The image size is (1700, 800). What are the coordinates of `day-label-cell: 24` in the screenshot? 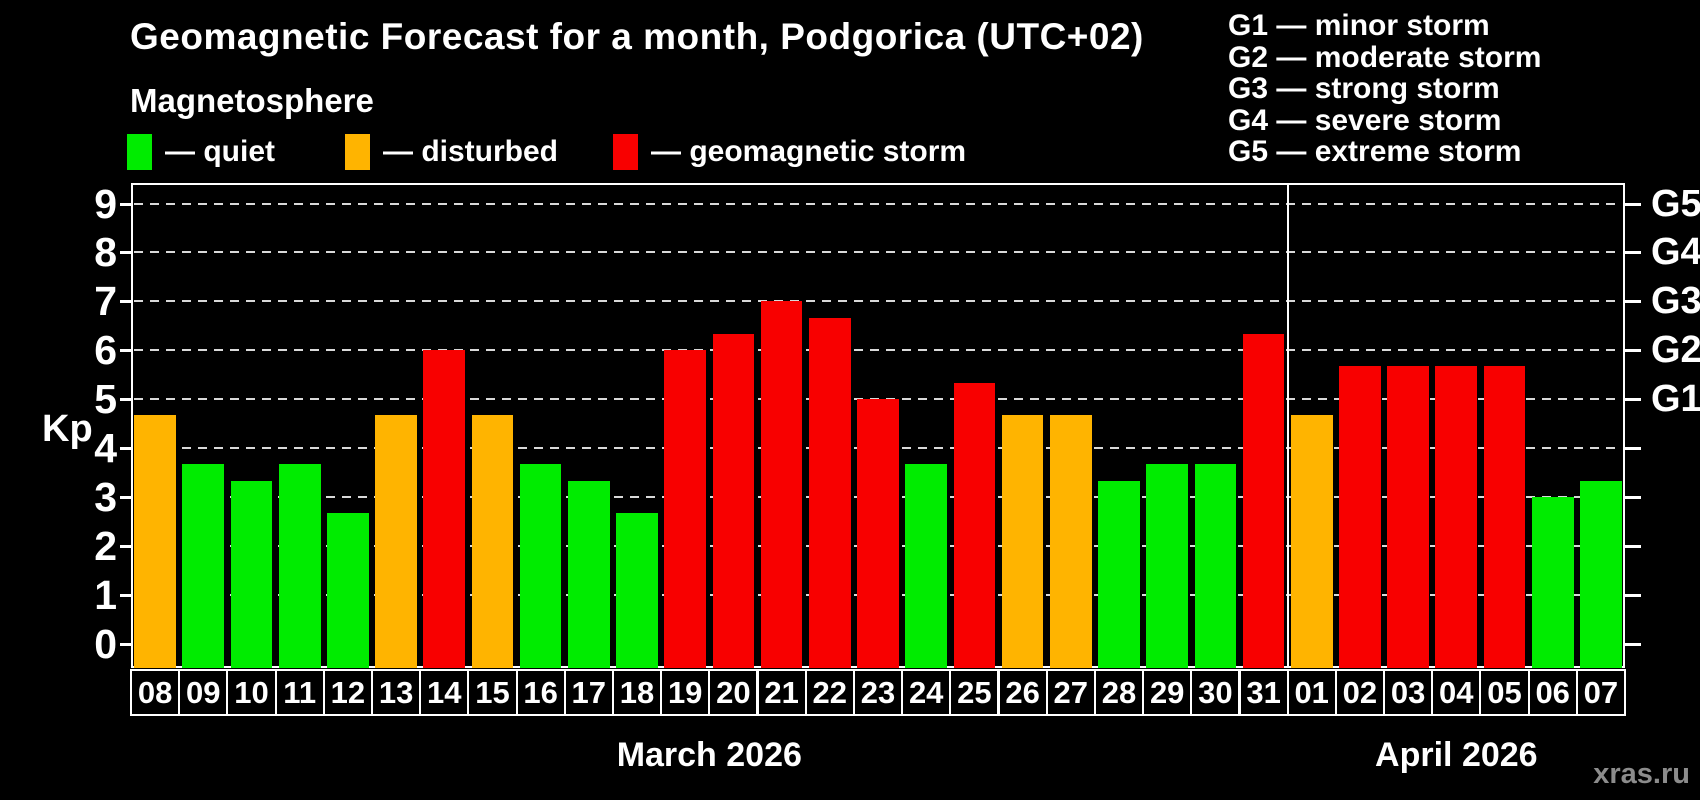 It's located at (926, 692).